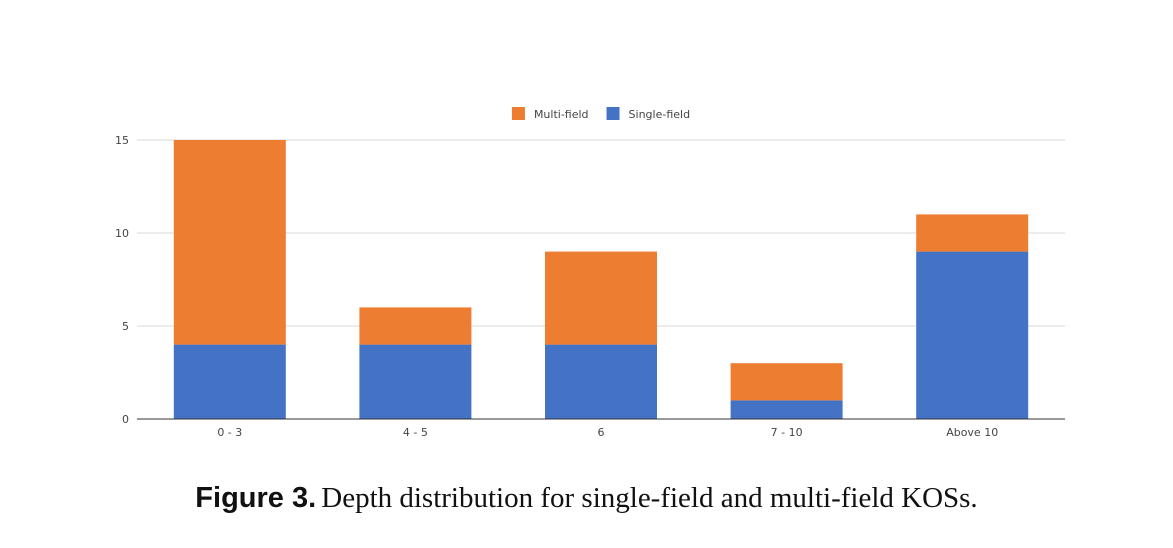  I want to click on y-tick-label: 0, so click(125, 419).